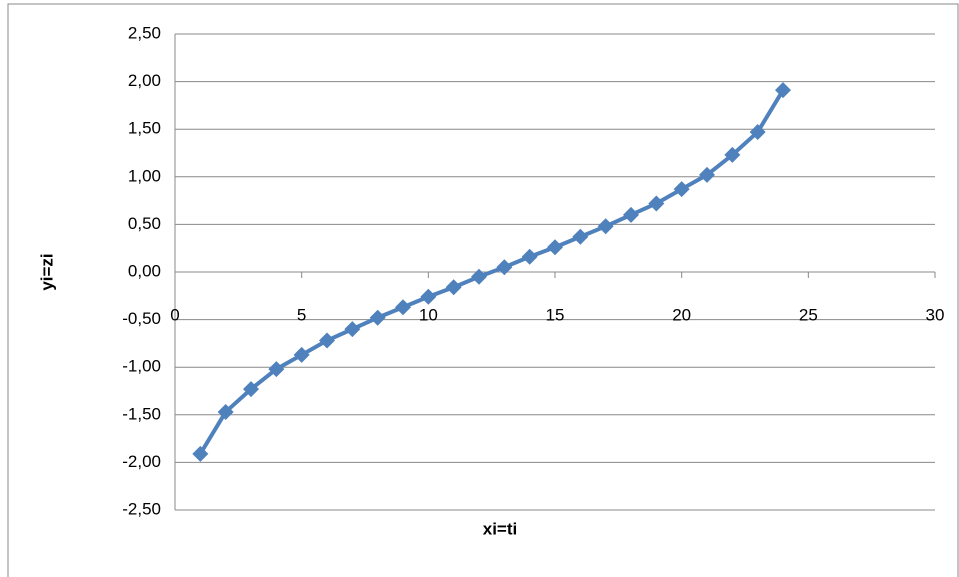 The height and width of the screenshot is (577, 959). Describe the element at coordinates (144, 223) in the screenshot. I see `y-tick-label: 0,50` at that location.